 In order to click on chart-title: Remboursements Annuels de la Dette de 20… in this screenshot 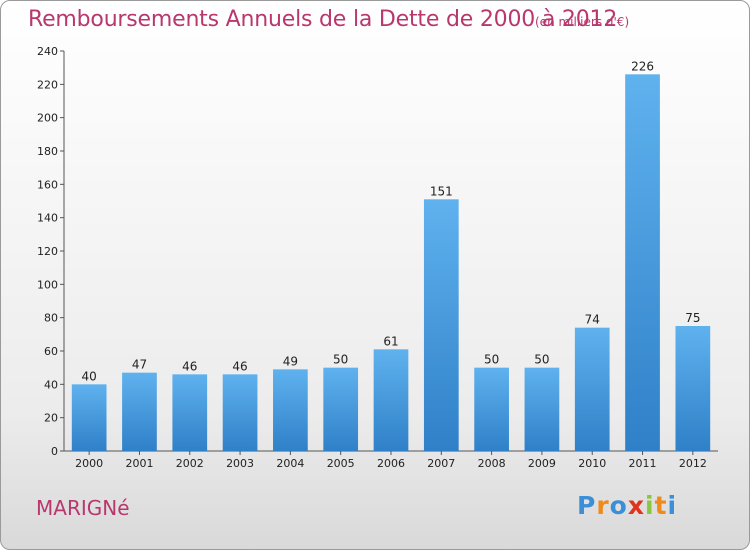, I will do `click(323, 19)`.